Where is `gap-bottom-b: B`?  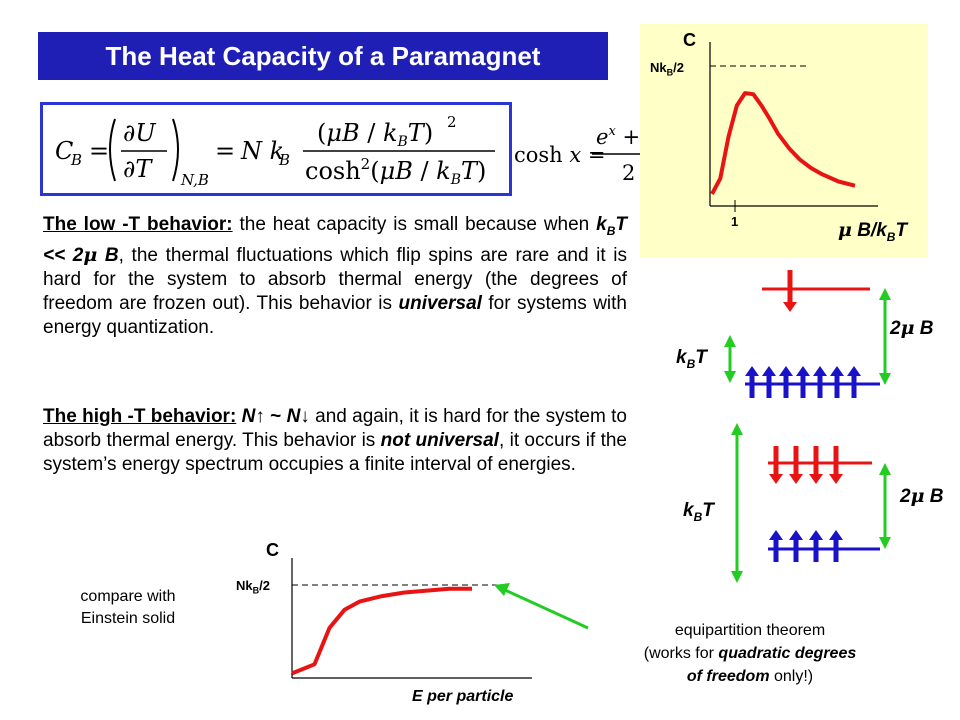
gap-bottom-b: B is located at coordinates (934, 496).